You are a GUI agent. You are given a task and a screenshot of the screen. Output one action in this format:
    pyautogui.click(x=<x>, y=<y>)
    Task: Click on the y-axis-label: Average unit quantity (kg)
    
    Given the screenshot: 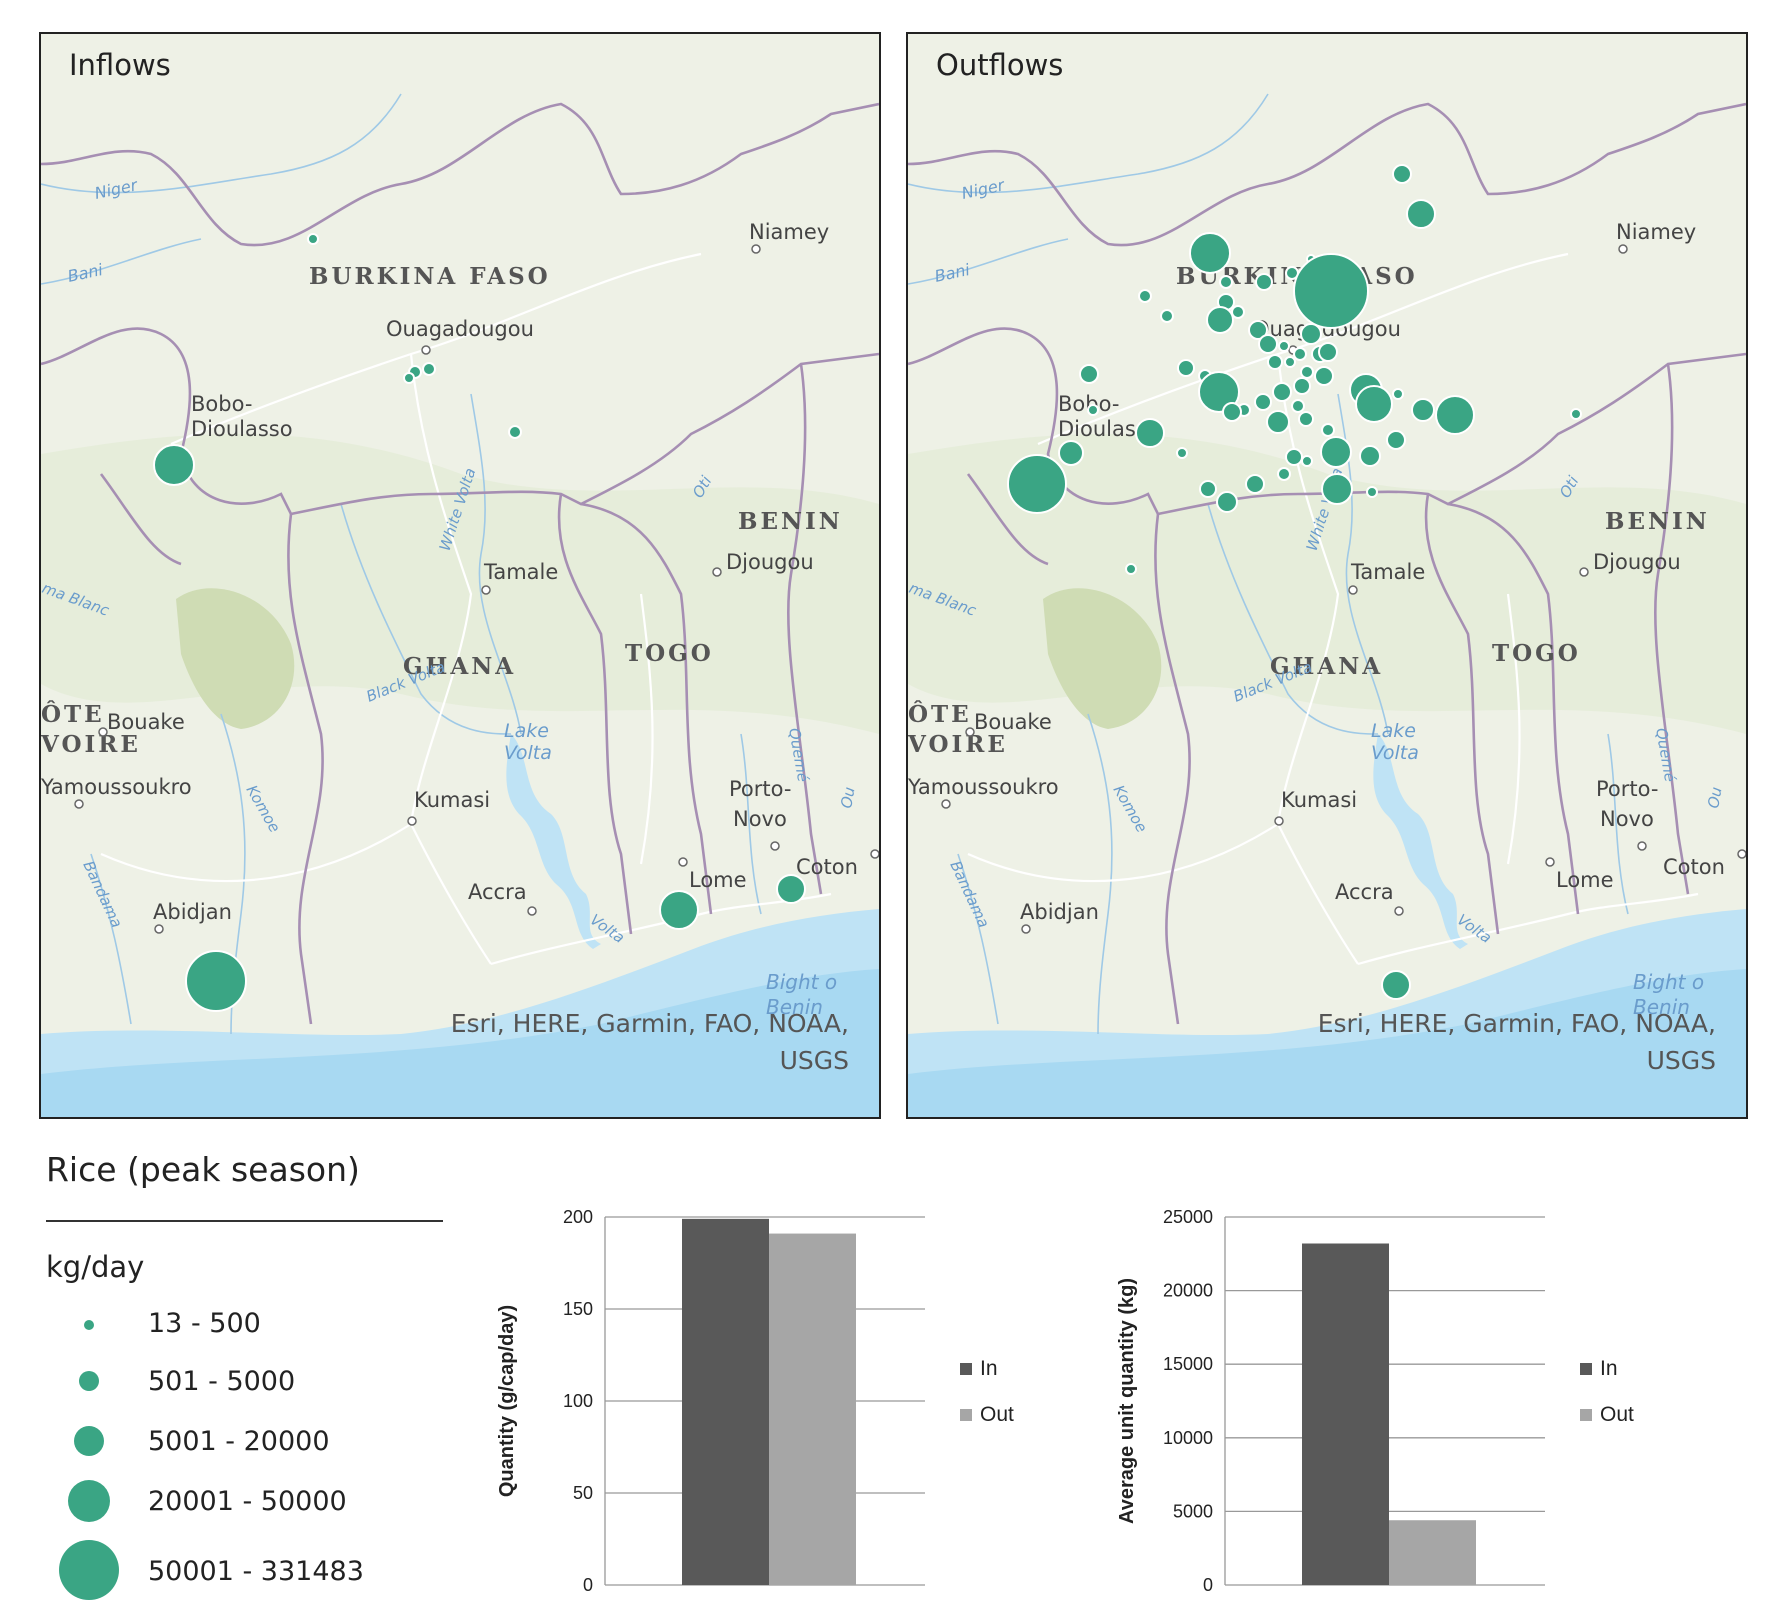 What is the action you would take?
    pyautogui.click(x=1127, y=1401)
    